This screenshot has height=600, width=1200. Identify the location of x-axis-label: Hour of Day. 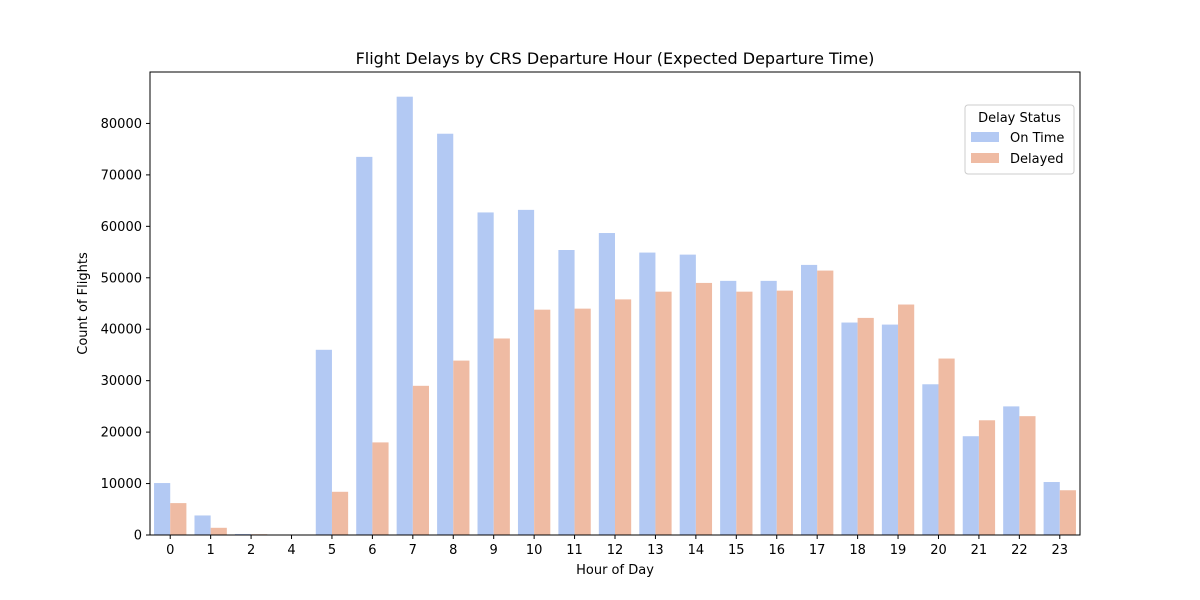
(615, 570).